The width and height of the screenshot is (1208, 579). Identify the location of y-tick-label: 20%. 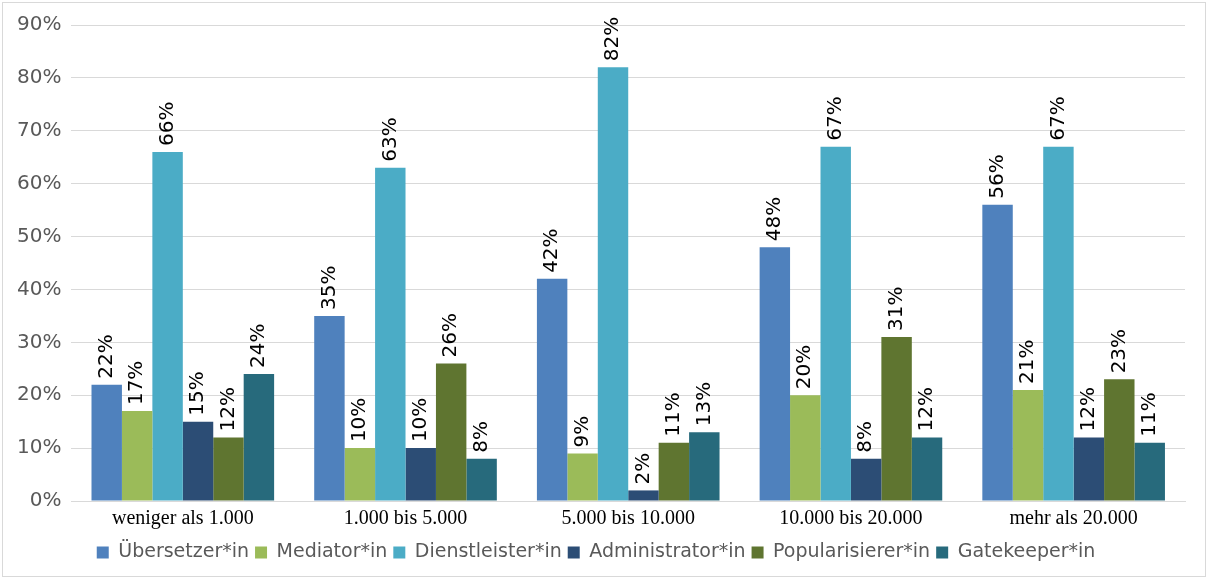
(39, 393).